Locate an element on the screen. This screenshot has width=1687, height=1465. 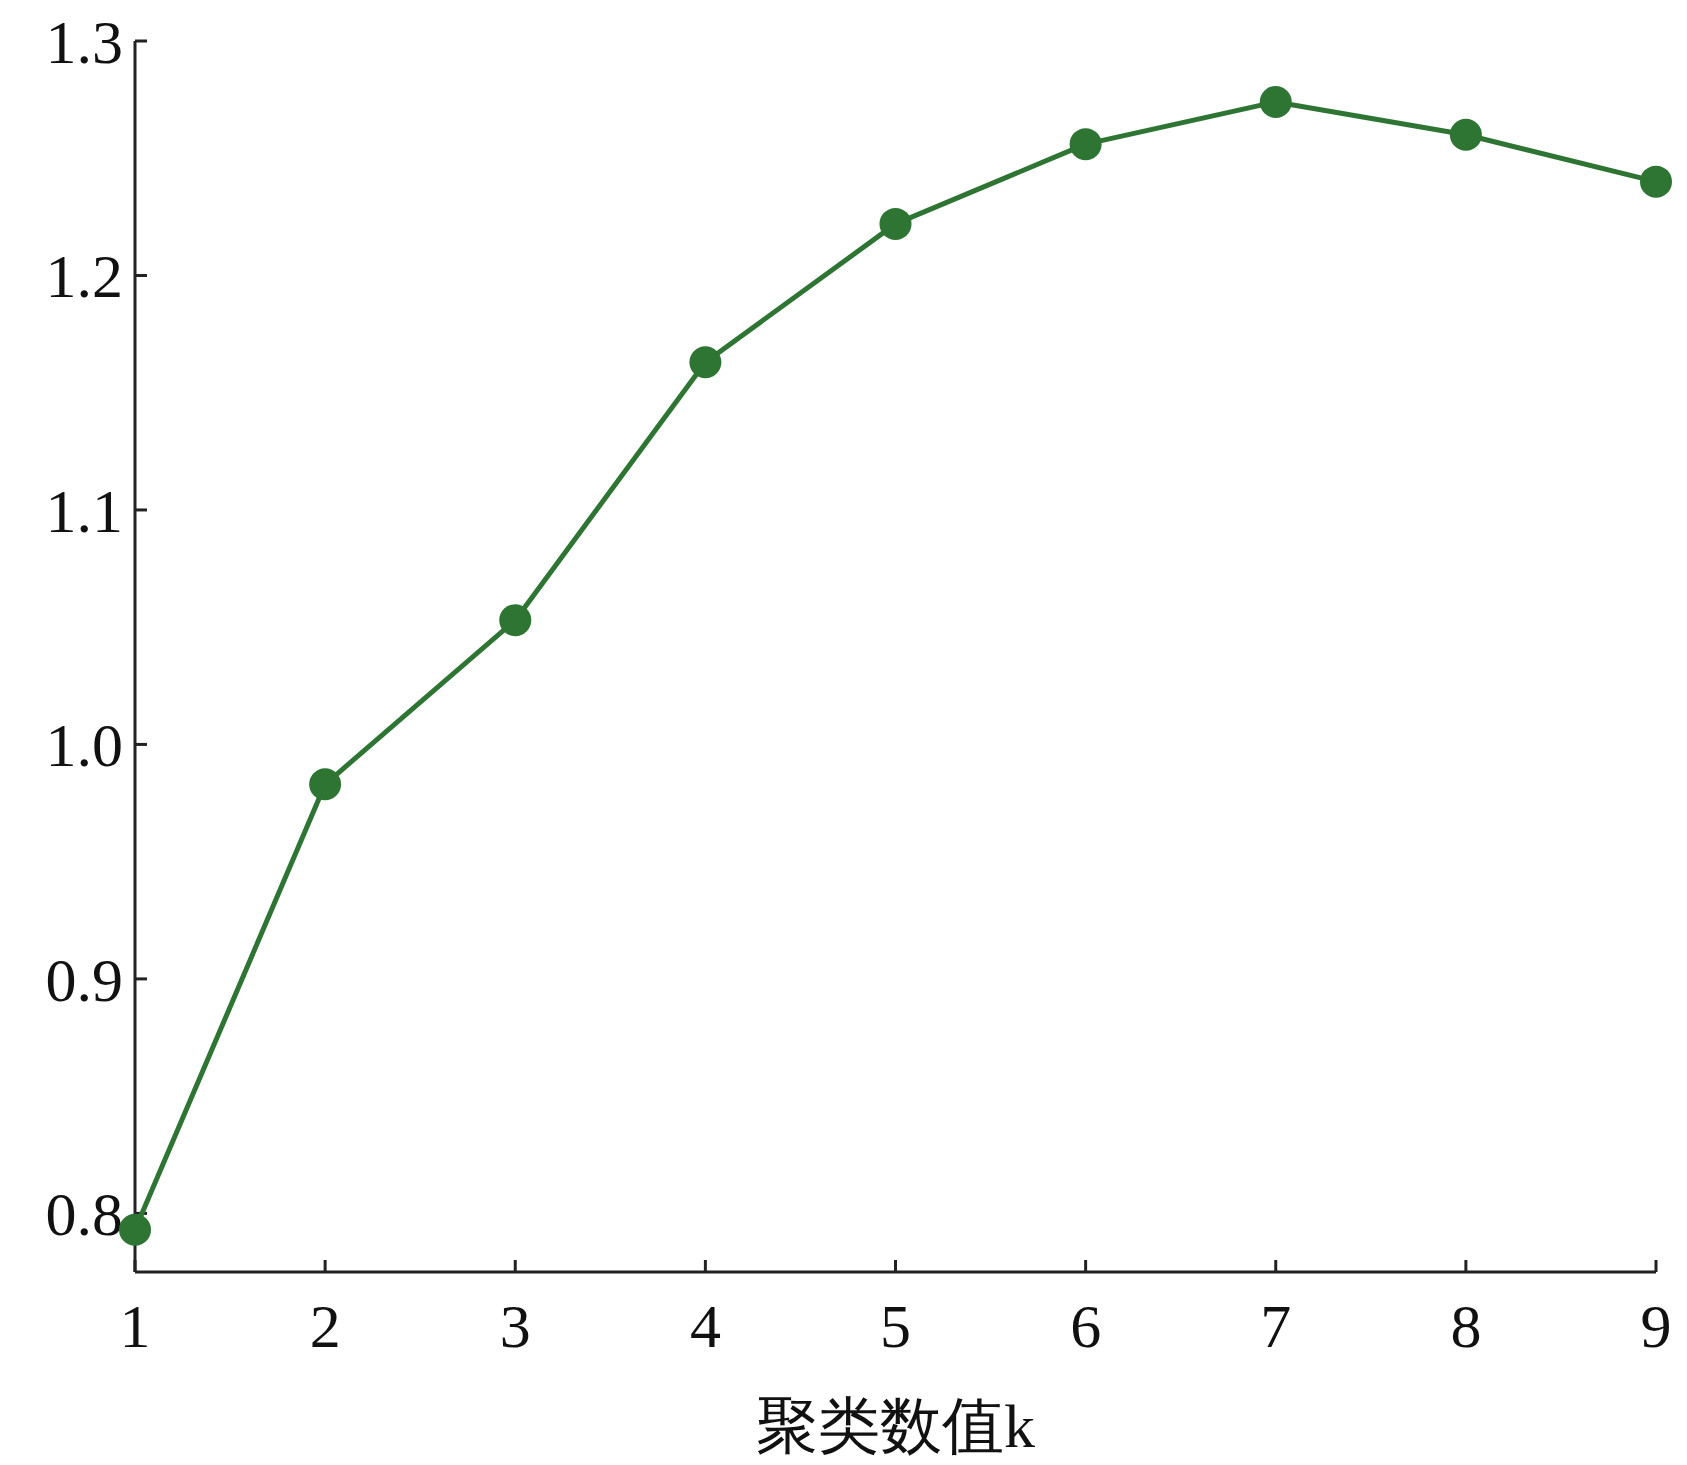
y-tick-label: 1.3 is located at coordinates (84, 41).